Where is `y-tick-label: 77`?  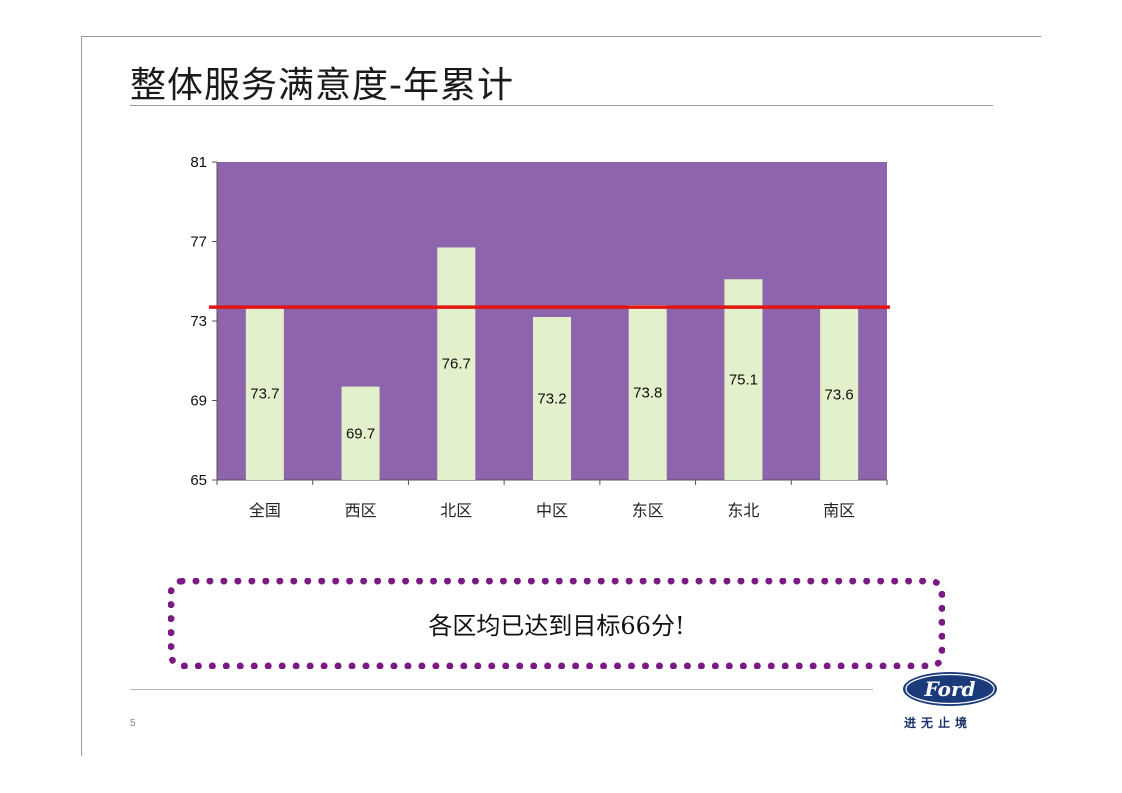
y-tick-label: 77 is located at coordinates (198, 242).